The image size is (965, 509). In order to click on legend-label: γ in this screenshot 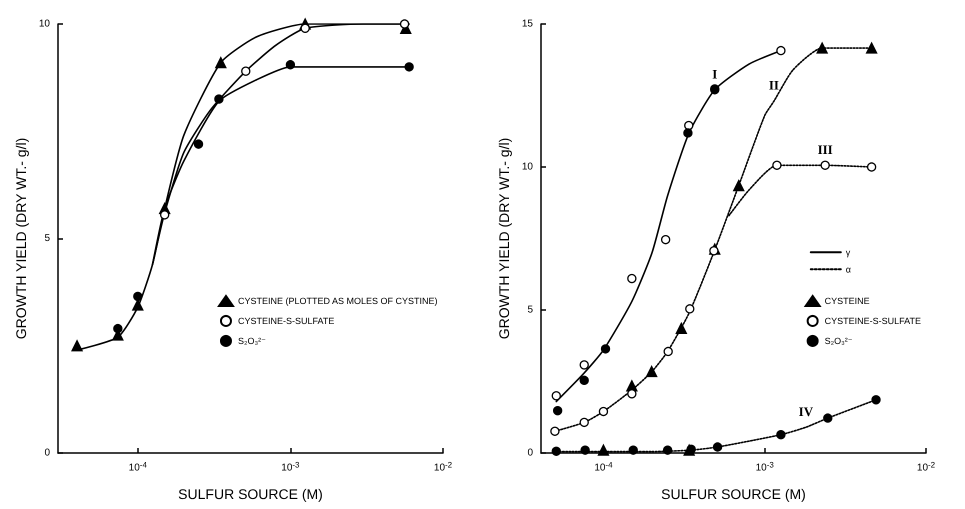, I will do `click(847, 252)`.